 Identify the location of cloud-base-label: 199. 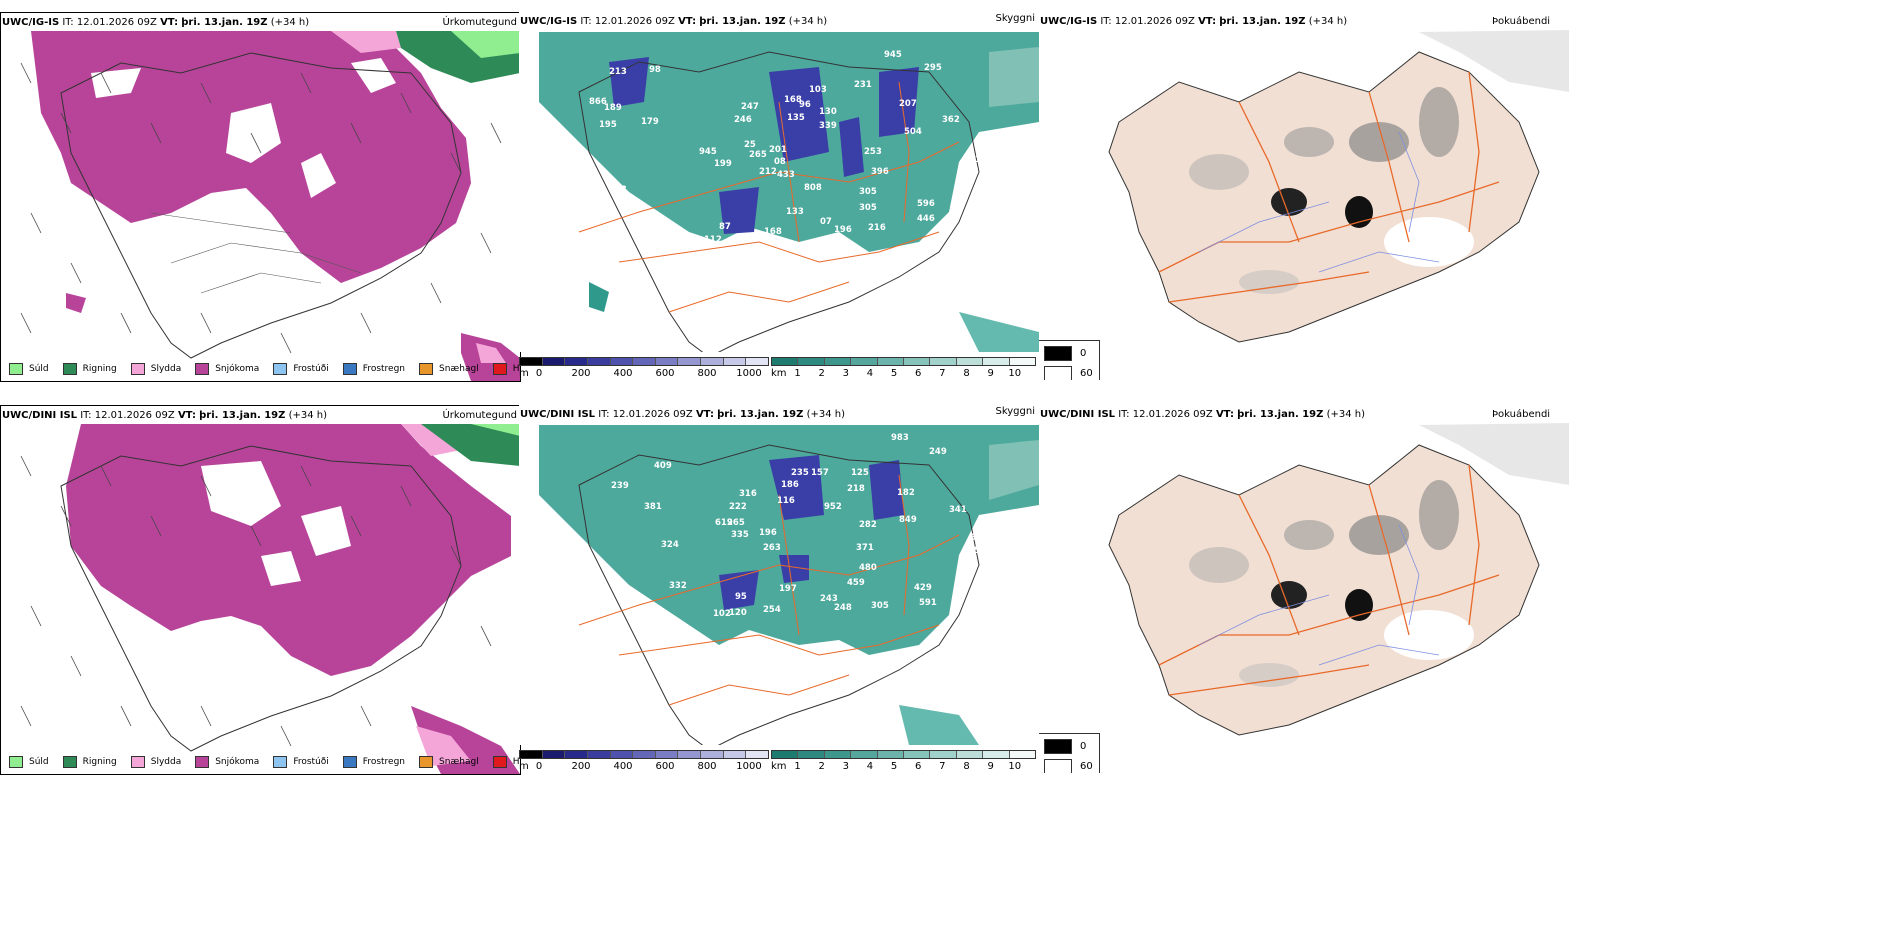
(723, 164).